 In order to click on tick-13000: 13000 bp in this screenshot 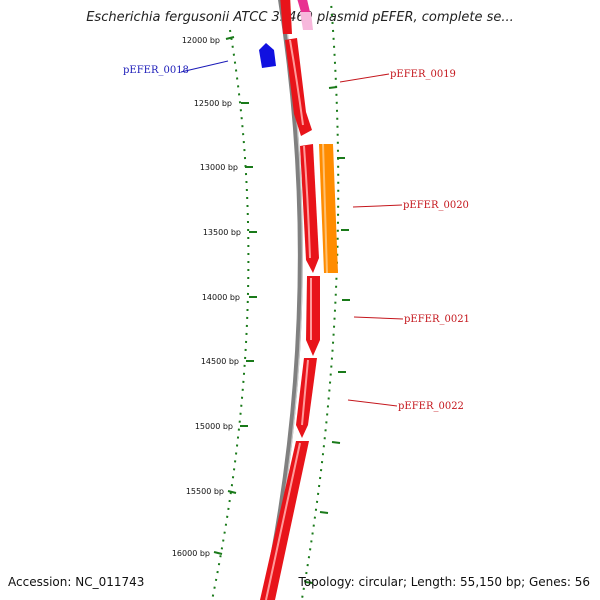, I will do `click(226, 167)`.